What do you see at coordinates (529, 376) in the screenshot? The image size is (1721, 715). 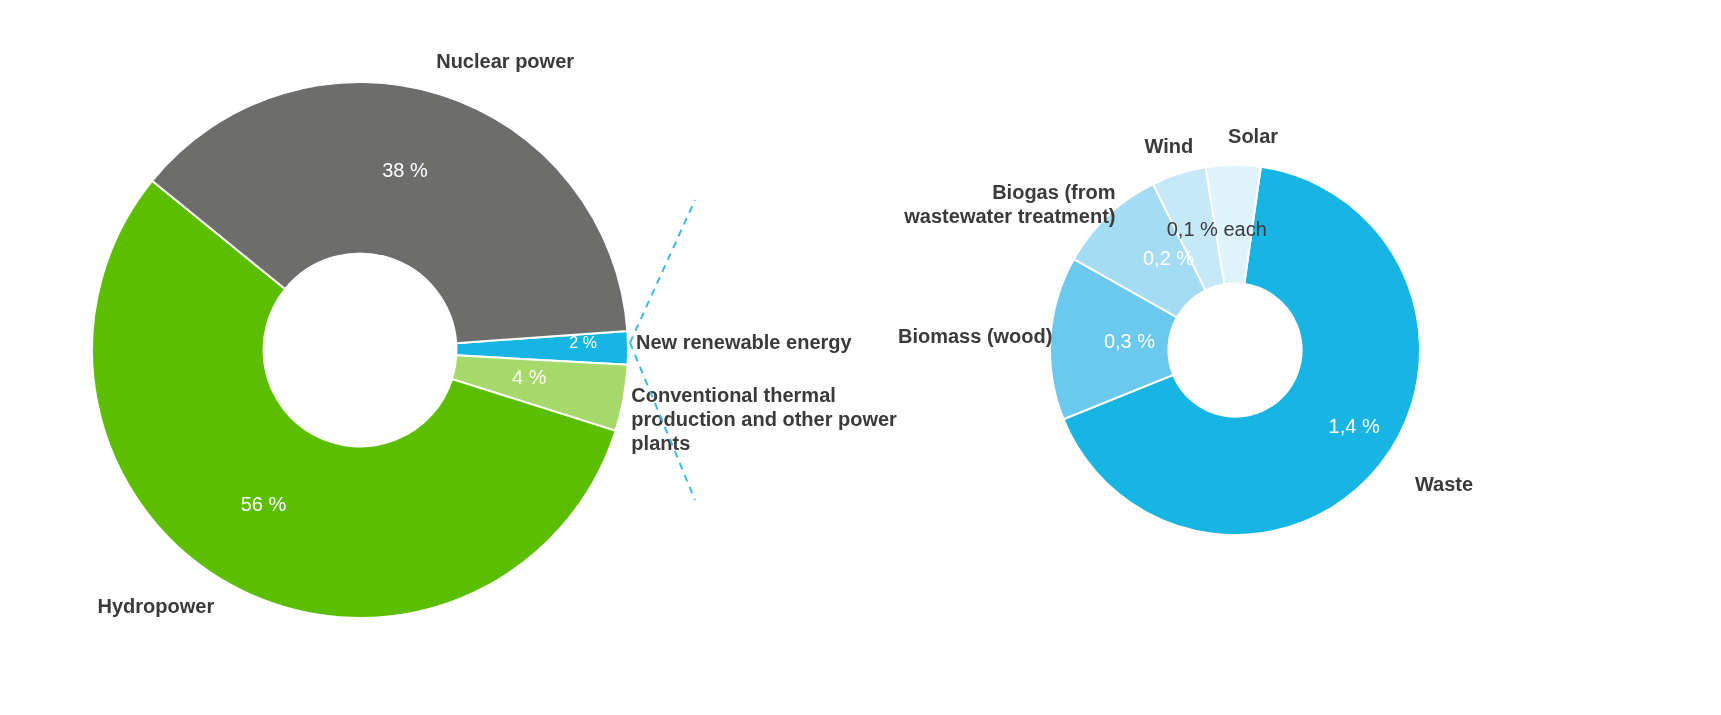 I see `data-label: 4 %` at bounding box center [529, 376].